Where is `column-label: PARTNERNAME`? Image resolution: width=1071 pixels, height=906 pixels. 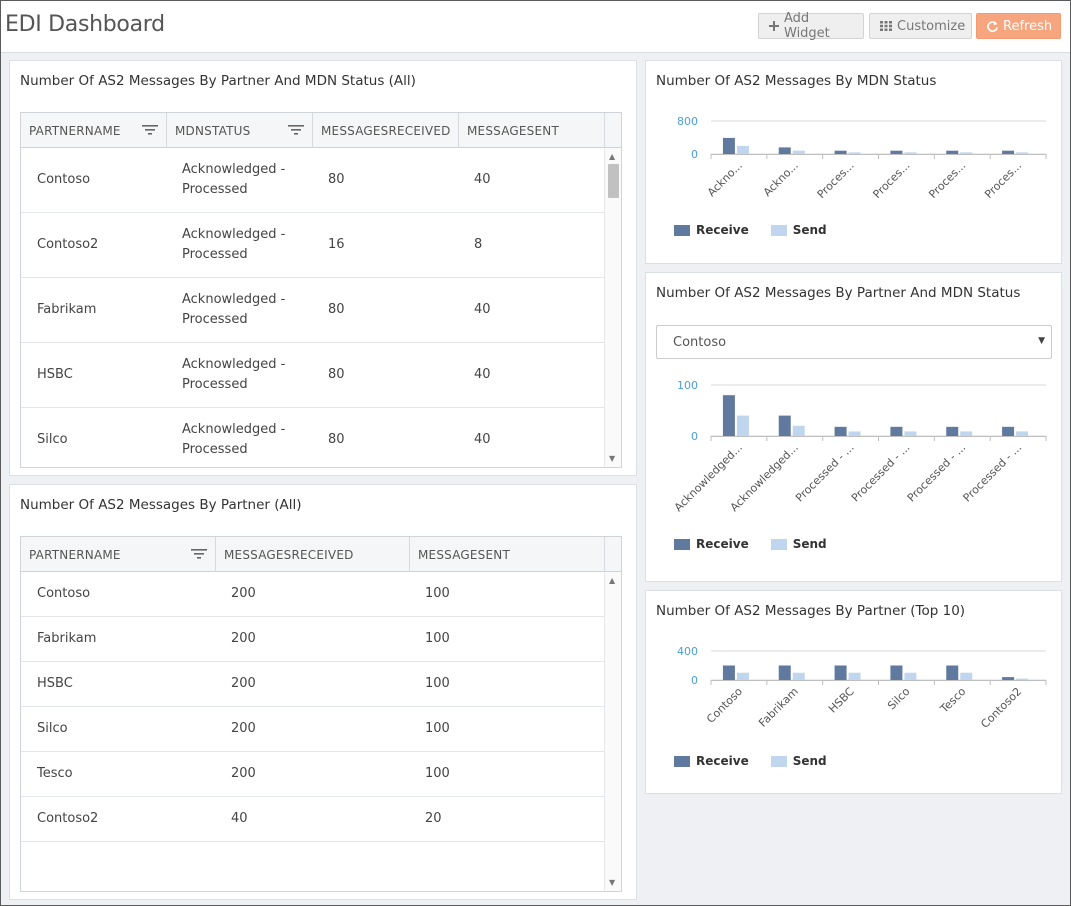
column-label: PARTNERNAME is located at coordinates (75, 554).